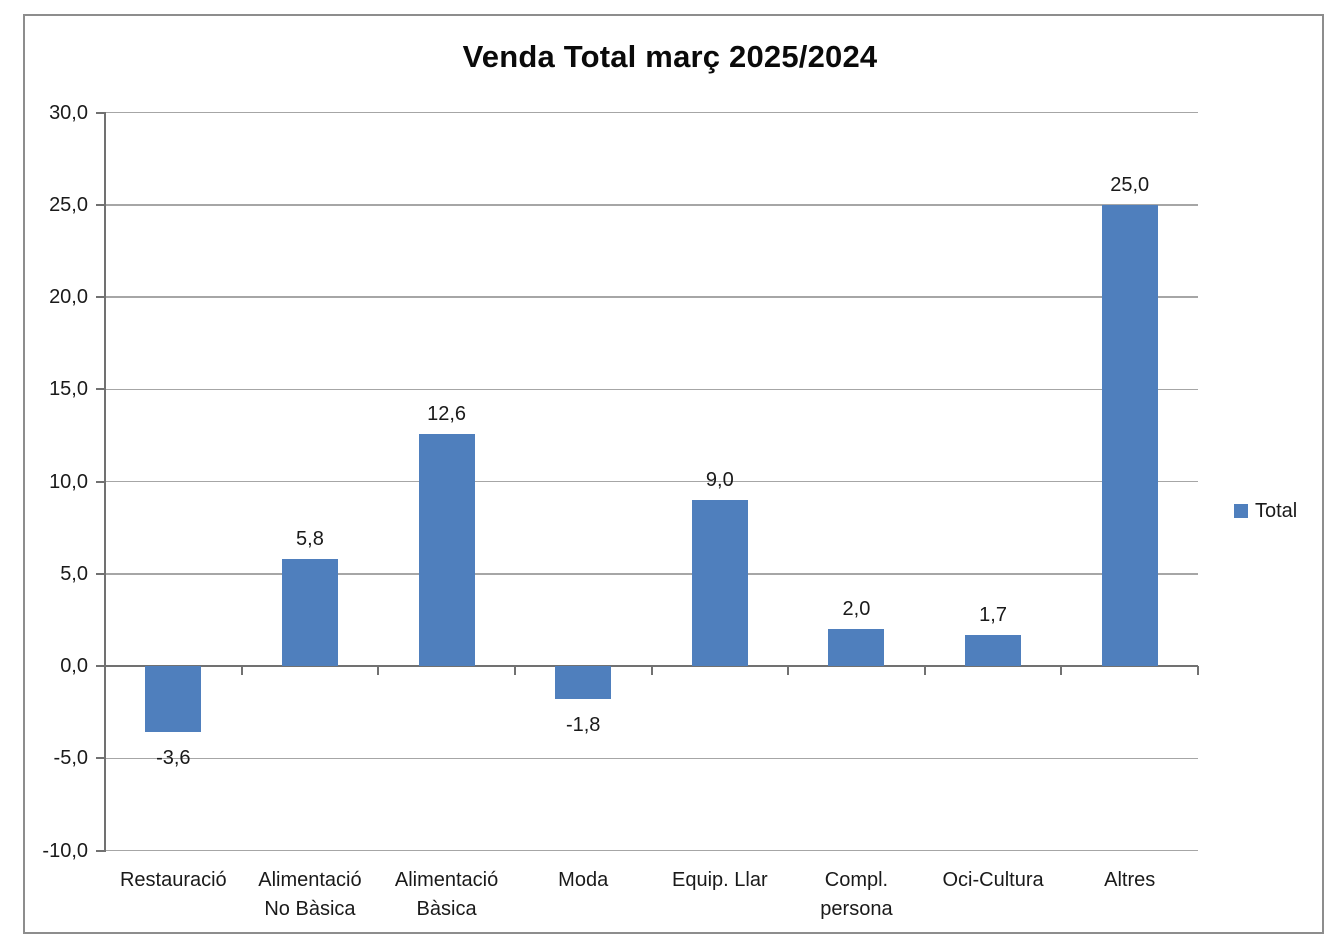 This screenshot has width=1340, height=952. I want to click on y-axis-tick-label--5: -5,0, so click(70, 758).